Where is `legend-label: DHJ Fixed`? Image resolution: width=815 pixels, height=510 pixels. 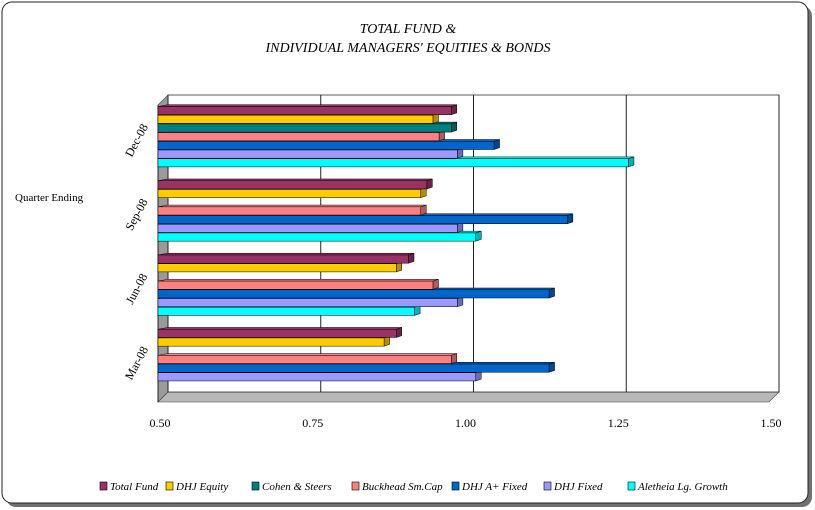
legend-label: DHJ Fixed is located at coordinates (578, 487).